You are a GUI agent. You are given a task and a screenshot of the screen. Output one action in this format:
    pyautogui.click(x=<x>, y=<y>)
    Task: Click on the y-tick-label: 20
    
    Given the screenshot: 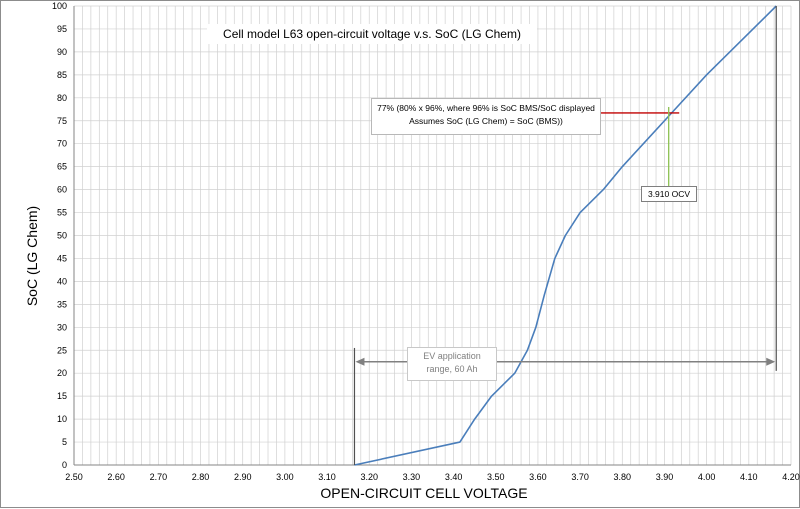 What is the action you would take?
    pyautogui.click(x=62, y=373)
    